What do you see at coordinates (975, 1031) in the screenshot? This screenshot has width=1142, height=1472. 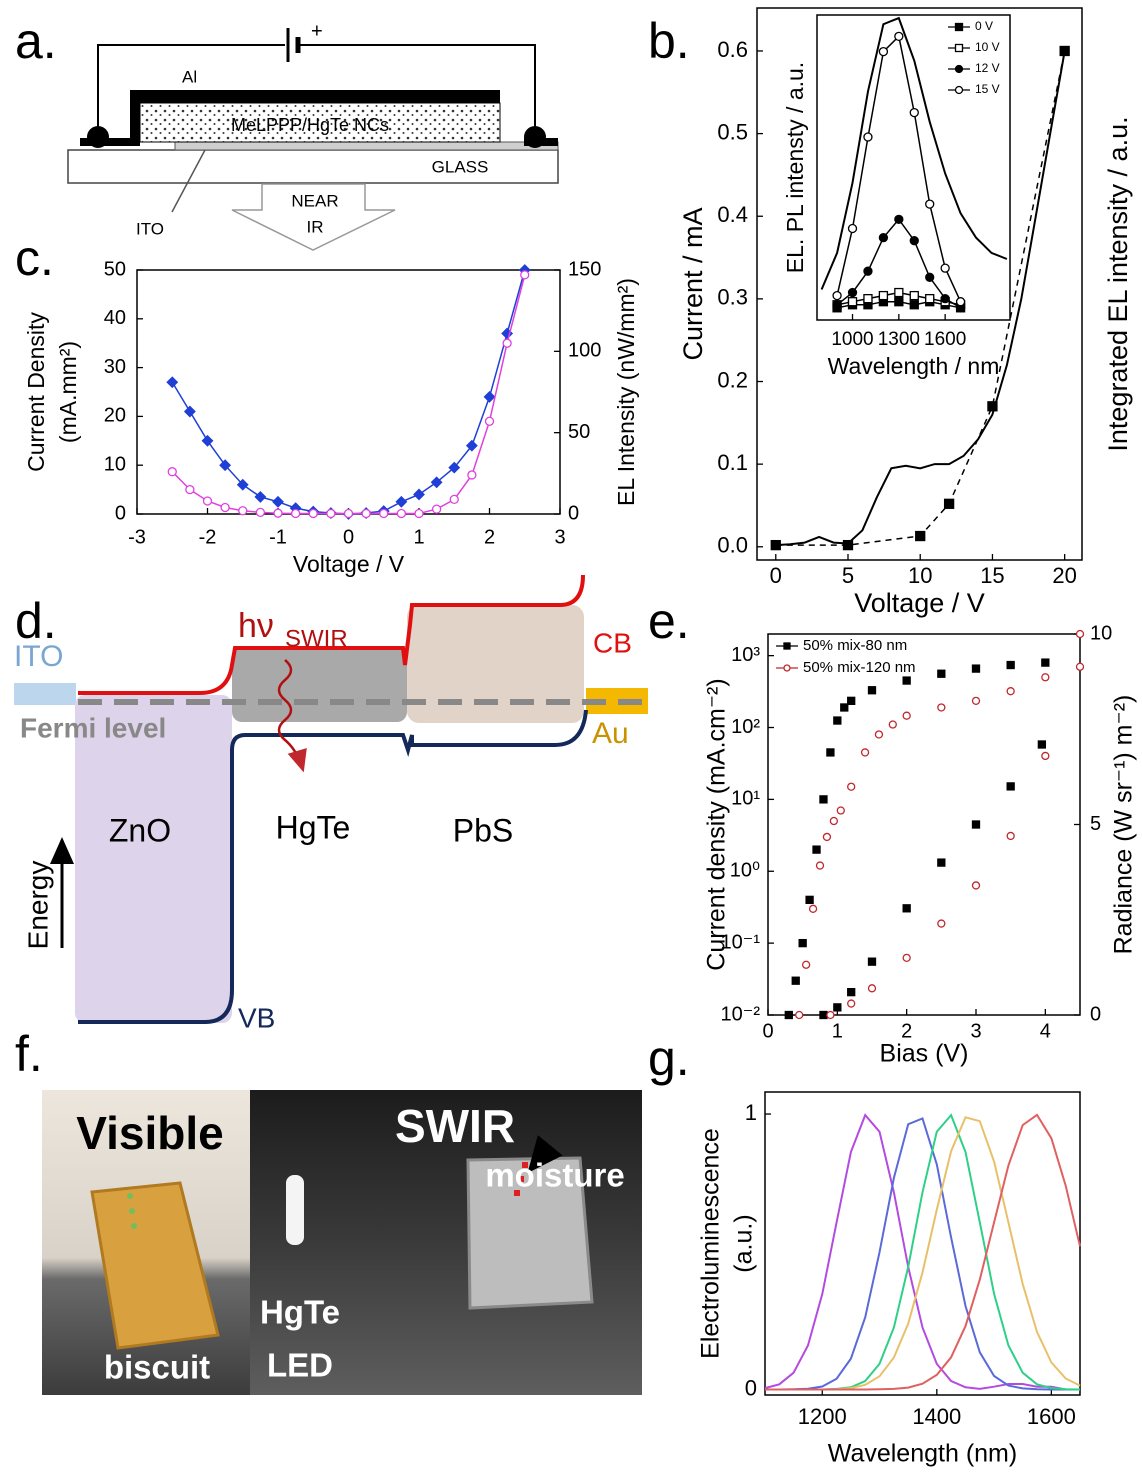 I see `x-tick-label: 3` at bounding box center [975, 1031].